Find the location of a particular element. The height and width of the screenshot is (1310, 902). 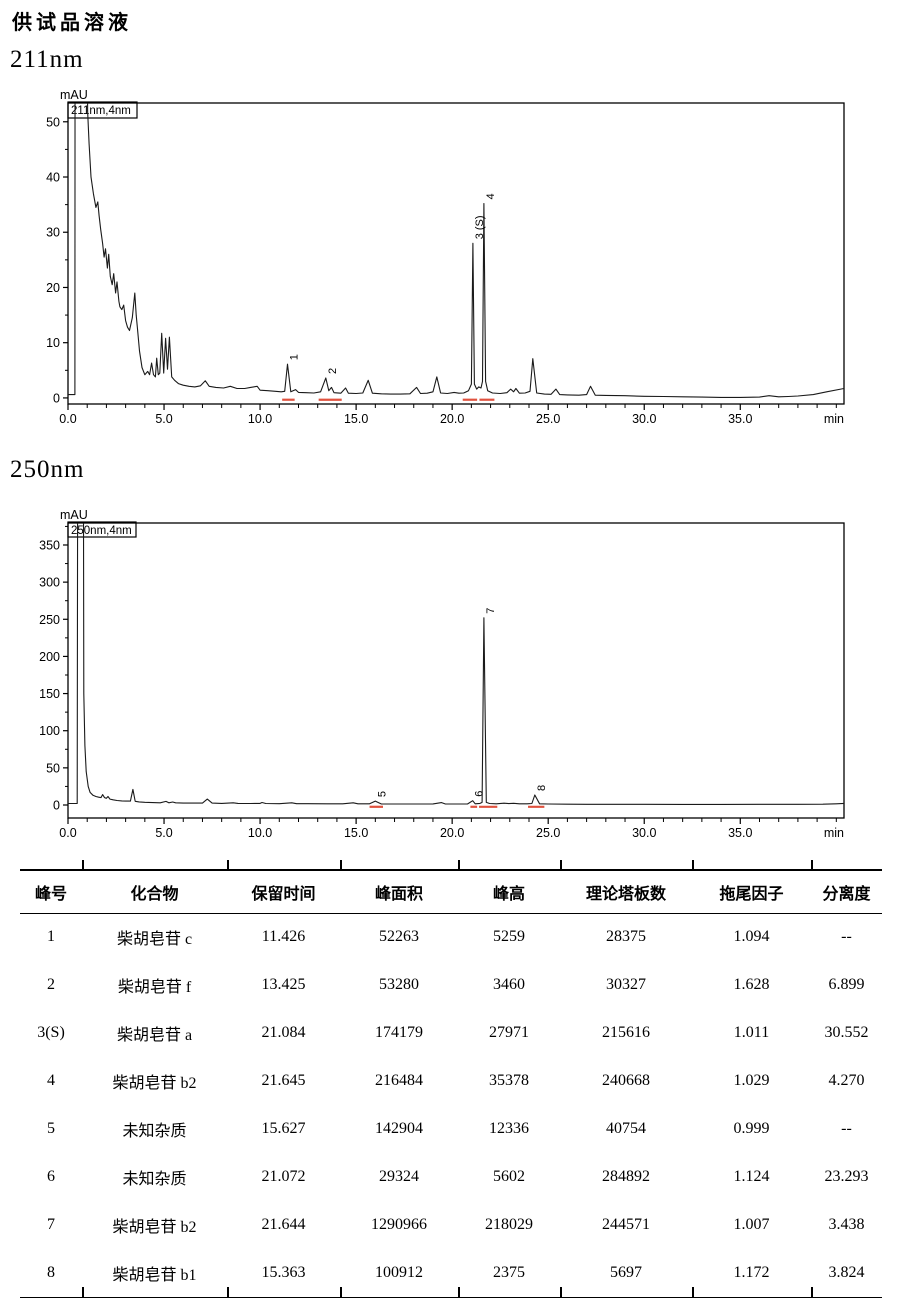

table-cell: 142904 is located at coordinates (399, 1128).